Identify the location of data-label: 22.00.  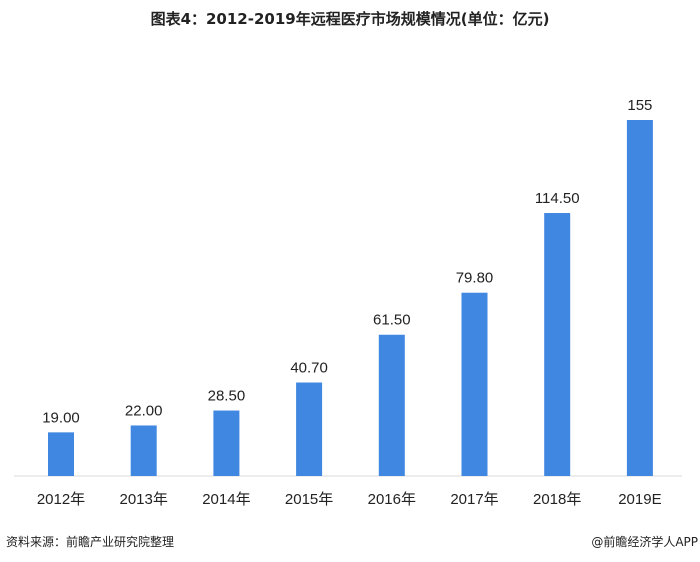
(144, 410).